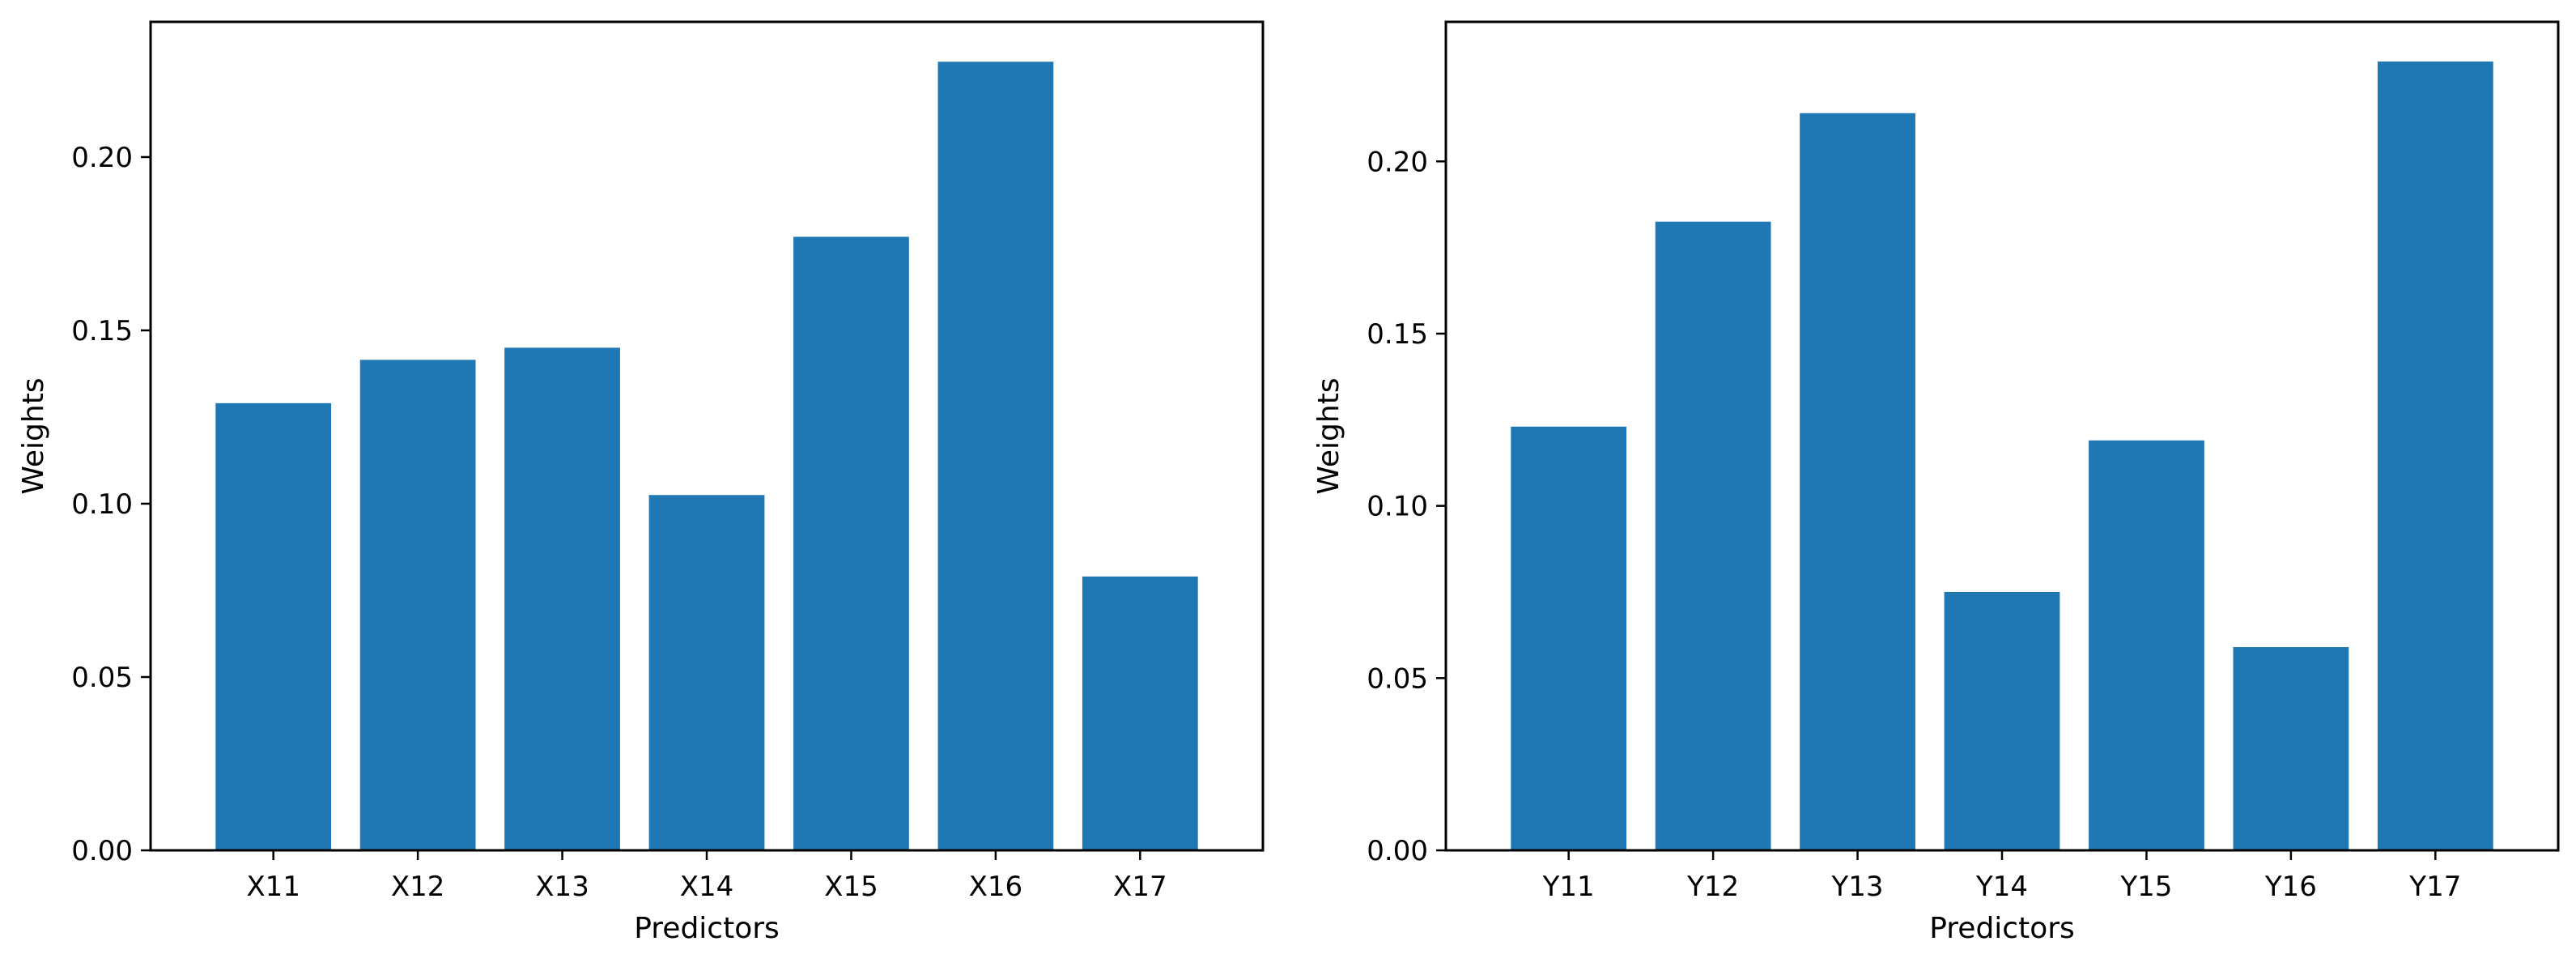 Image resolution: width=2576 pixels, height=954 pixels. I want to click on left-x-tick-label: X16, so click(996, 887).